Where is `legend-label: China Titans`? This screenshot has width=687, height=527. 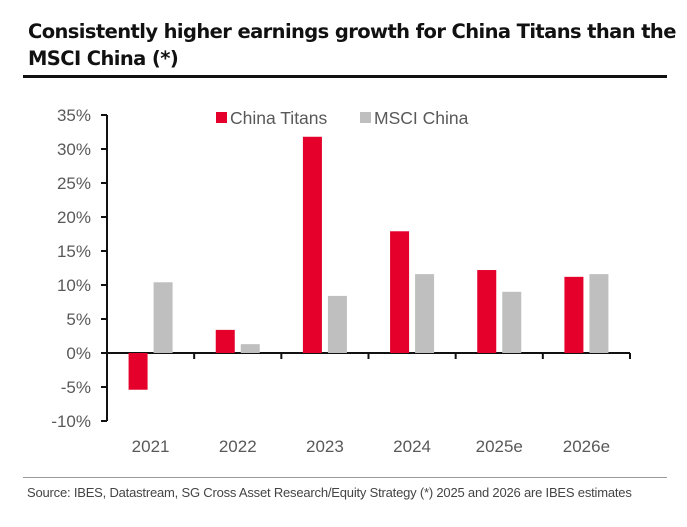 legend-label: China Titans is located at coordinates (279, 118).